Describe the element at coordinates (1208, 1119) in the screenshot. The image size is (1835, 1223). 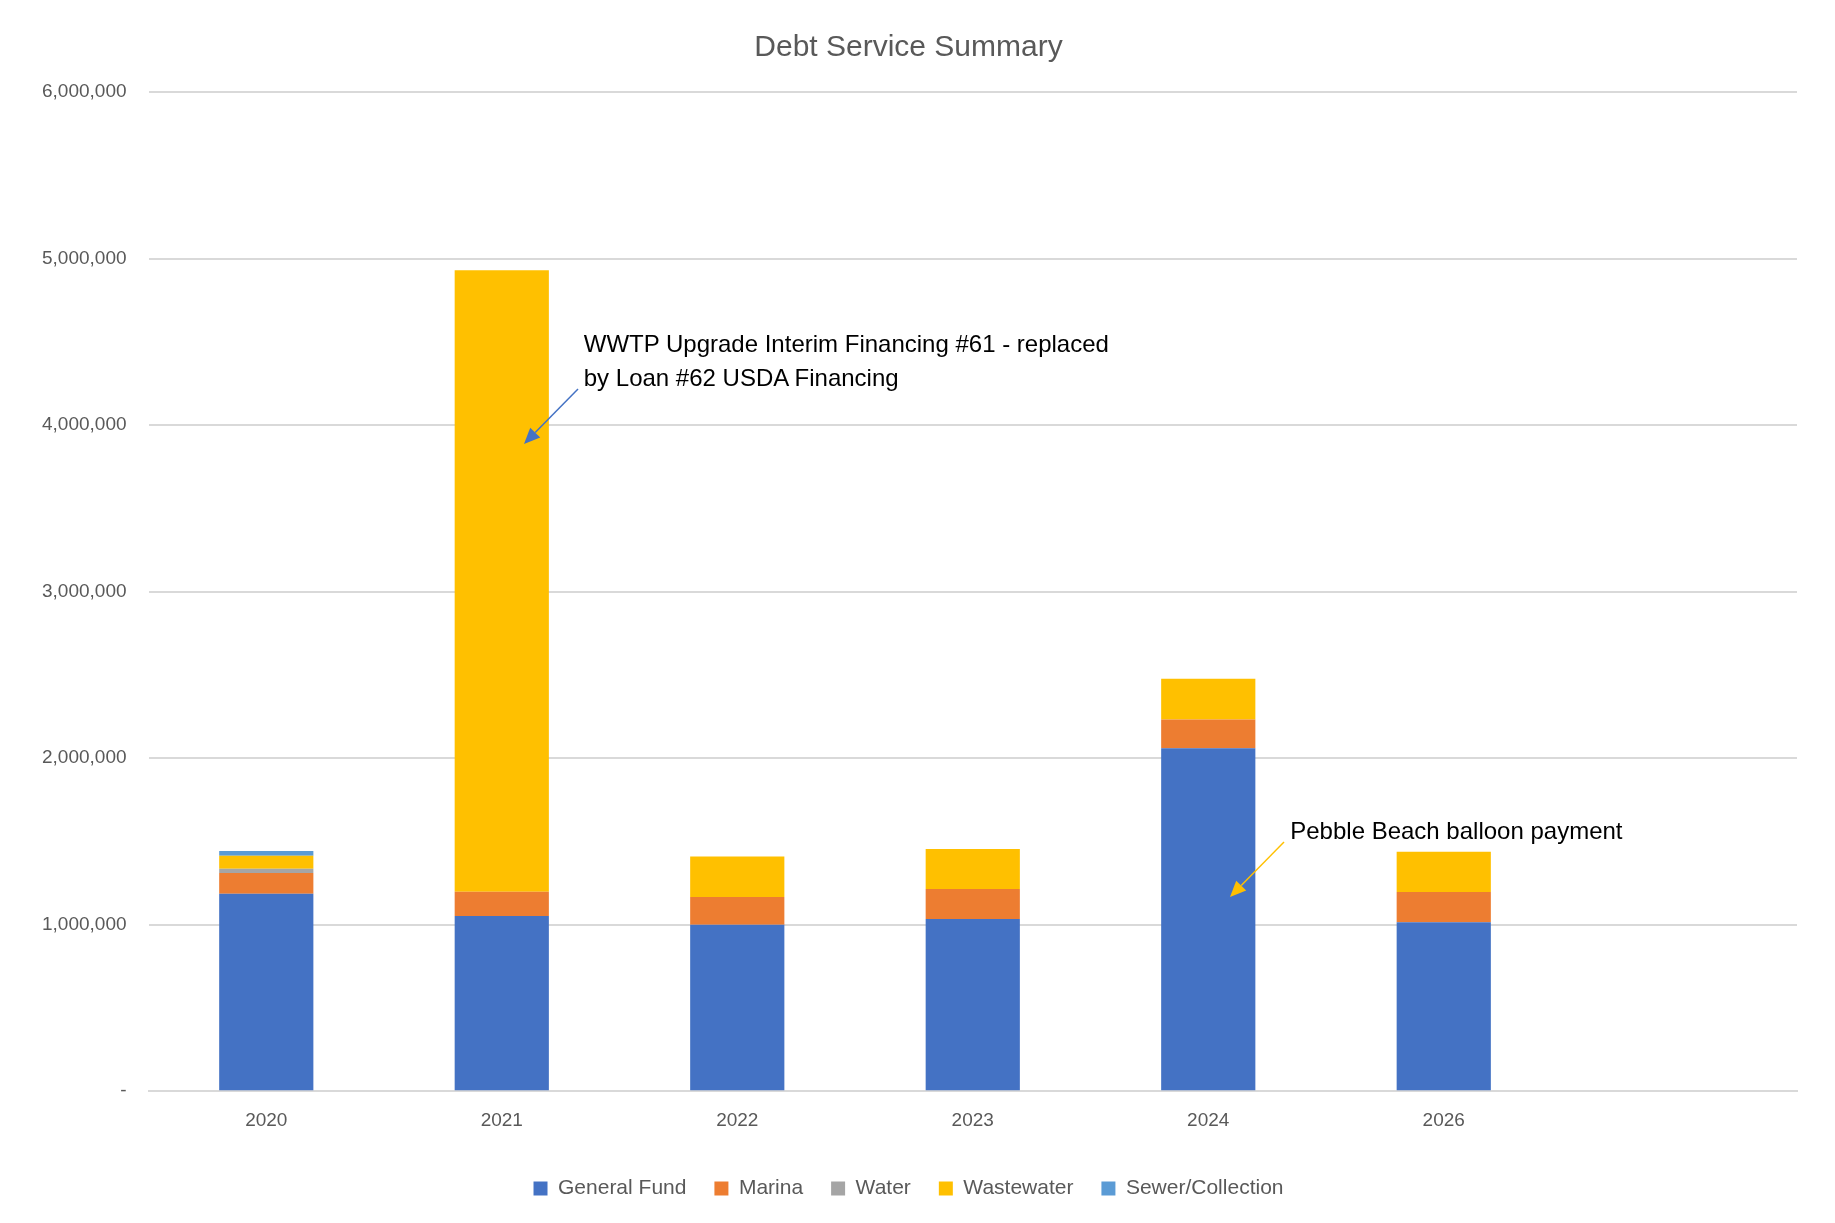
I see `x-tick-label: 2024` at that location.